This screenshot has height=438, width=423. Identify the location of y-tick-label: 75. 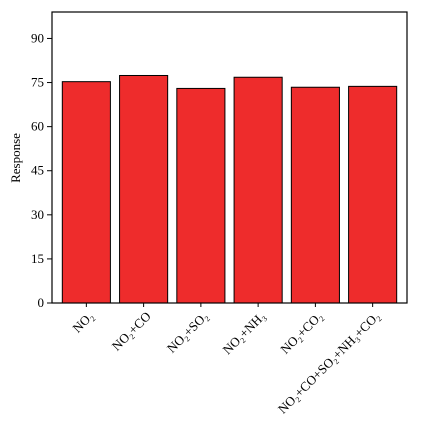
(37, 82).